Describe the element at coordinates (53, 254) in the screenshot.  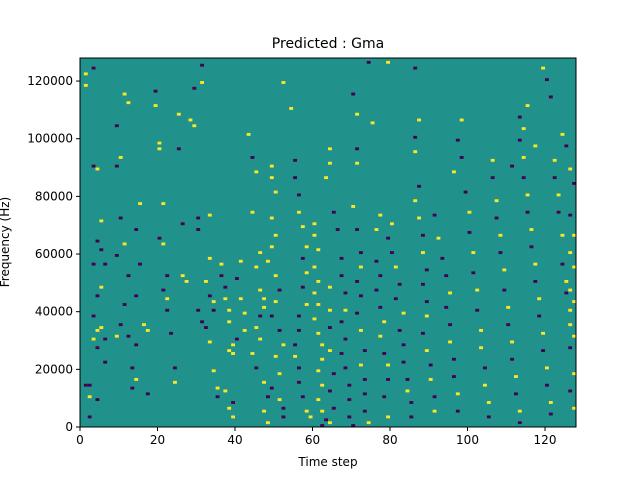
I see `y-axis: 0 20000 40000 60000 80000 100000 120000` at that location.